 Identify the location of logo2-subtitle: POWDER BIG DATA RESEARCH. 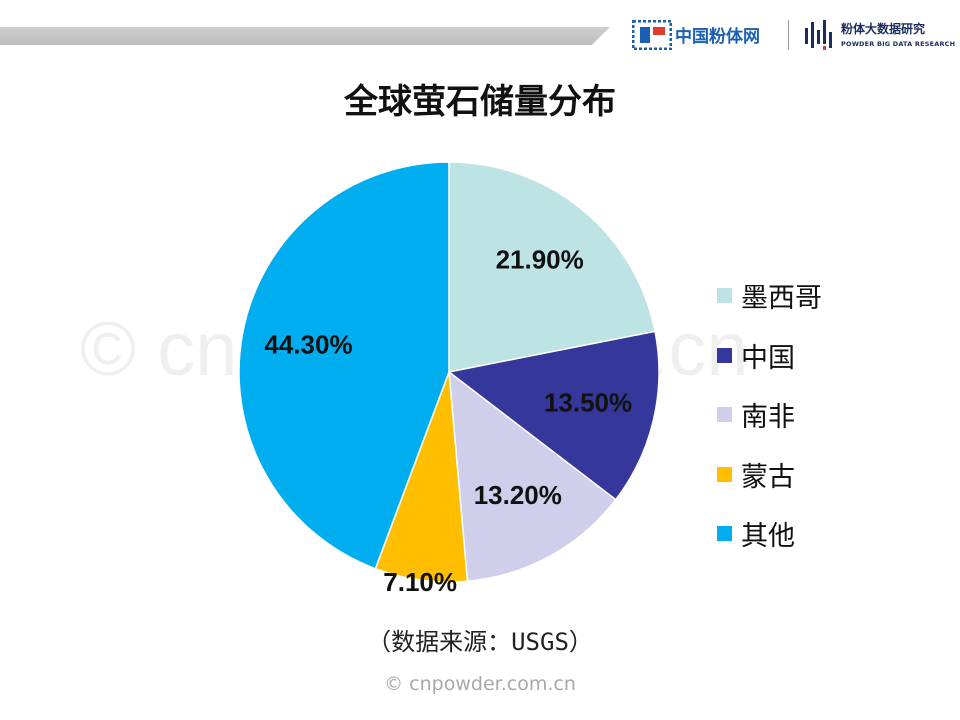
(898, 44).